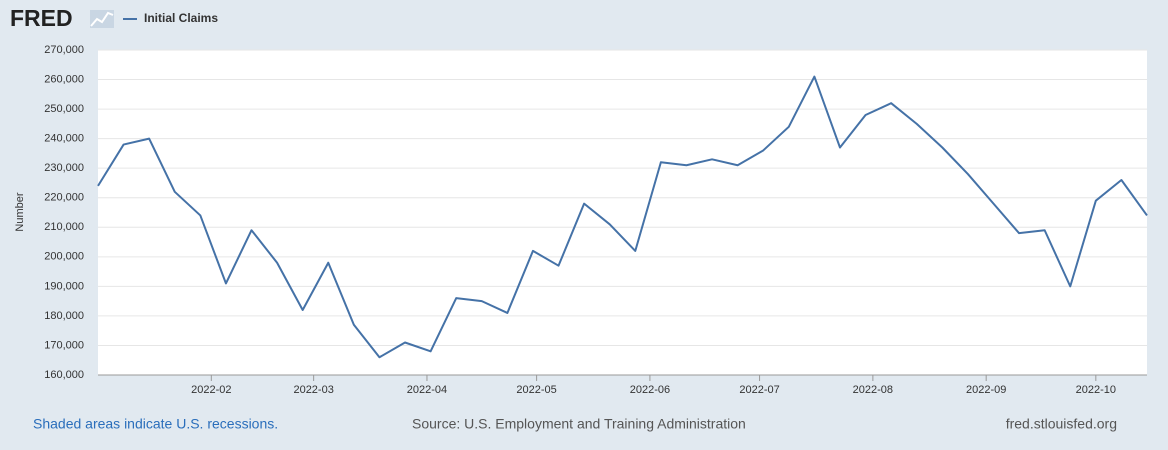 Image resolution: width=1168 pixels, height=450 pixels. What do you see at coordinates (64, 50) in the screenshot?
I see `y-tick-label: 270,000` at bounding box center [64, 50].